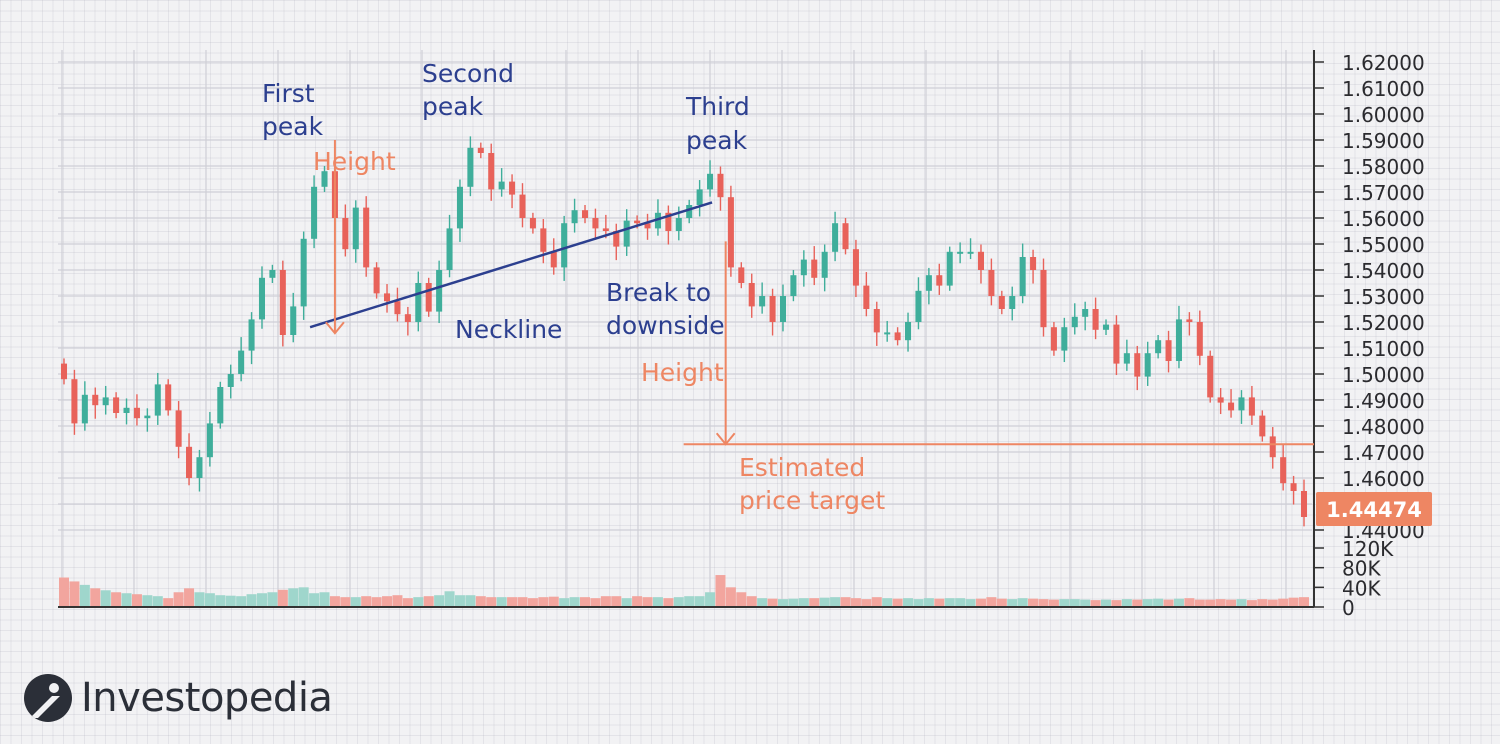 Image resolution: width=1500 pixels, height=744 pixels. What do you see at coordinates (335, 328) in the screenshot?
I see `height-arrow-left-head` at bounding box center [335, 328].